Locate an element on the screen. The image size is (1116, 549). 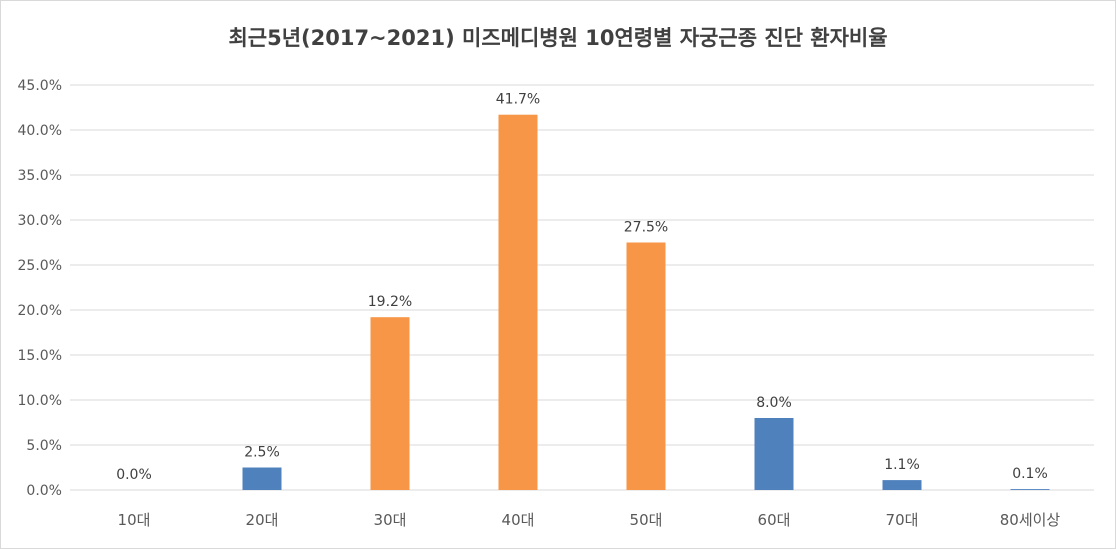
y-tick-label: 40.0% is located at coordinates (40, 131).